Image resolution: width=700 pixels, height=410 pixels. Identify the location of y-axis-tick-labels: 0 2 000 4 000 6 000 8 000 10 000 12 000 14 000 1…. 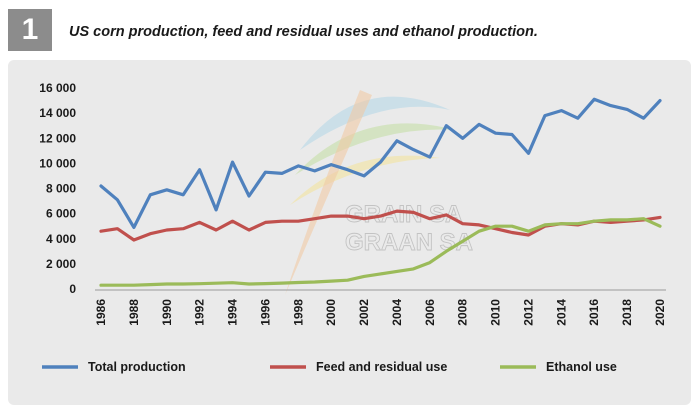
(57, 188).